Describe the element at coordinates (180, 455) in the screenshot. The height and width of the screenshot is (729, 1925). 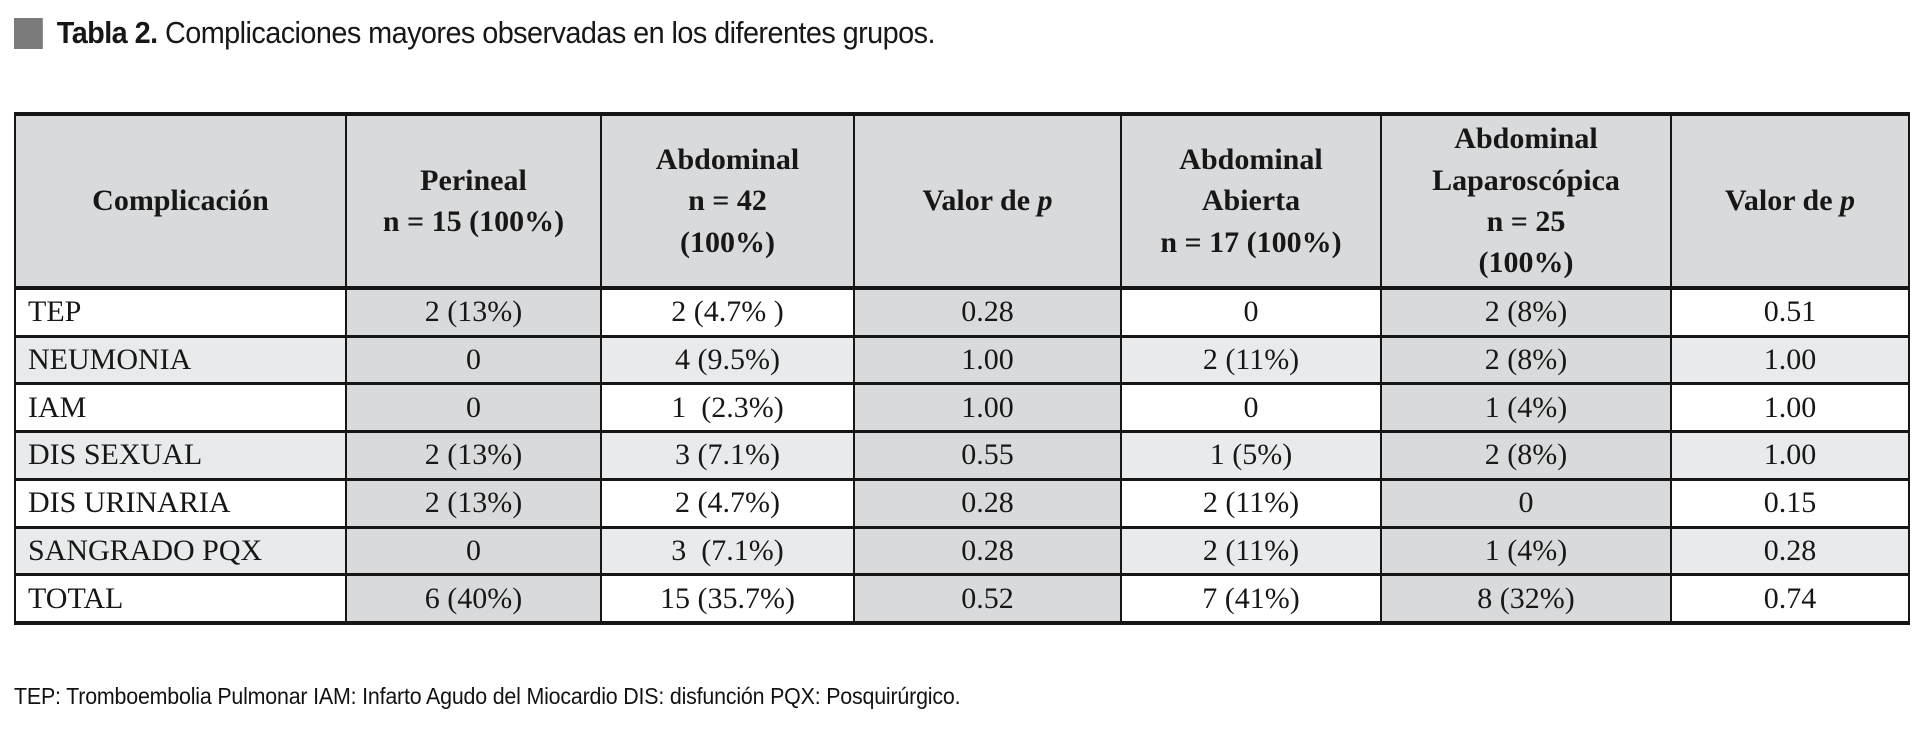
I see `row-label: DIS SEXUAL` at that location.